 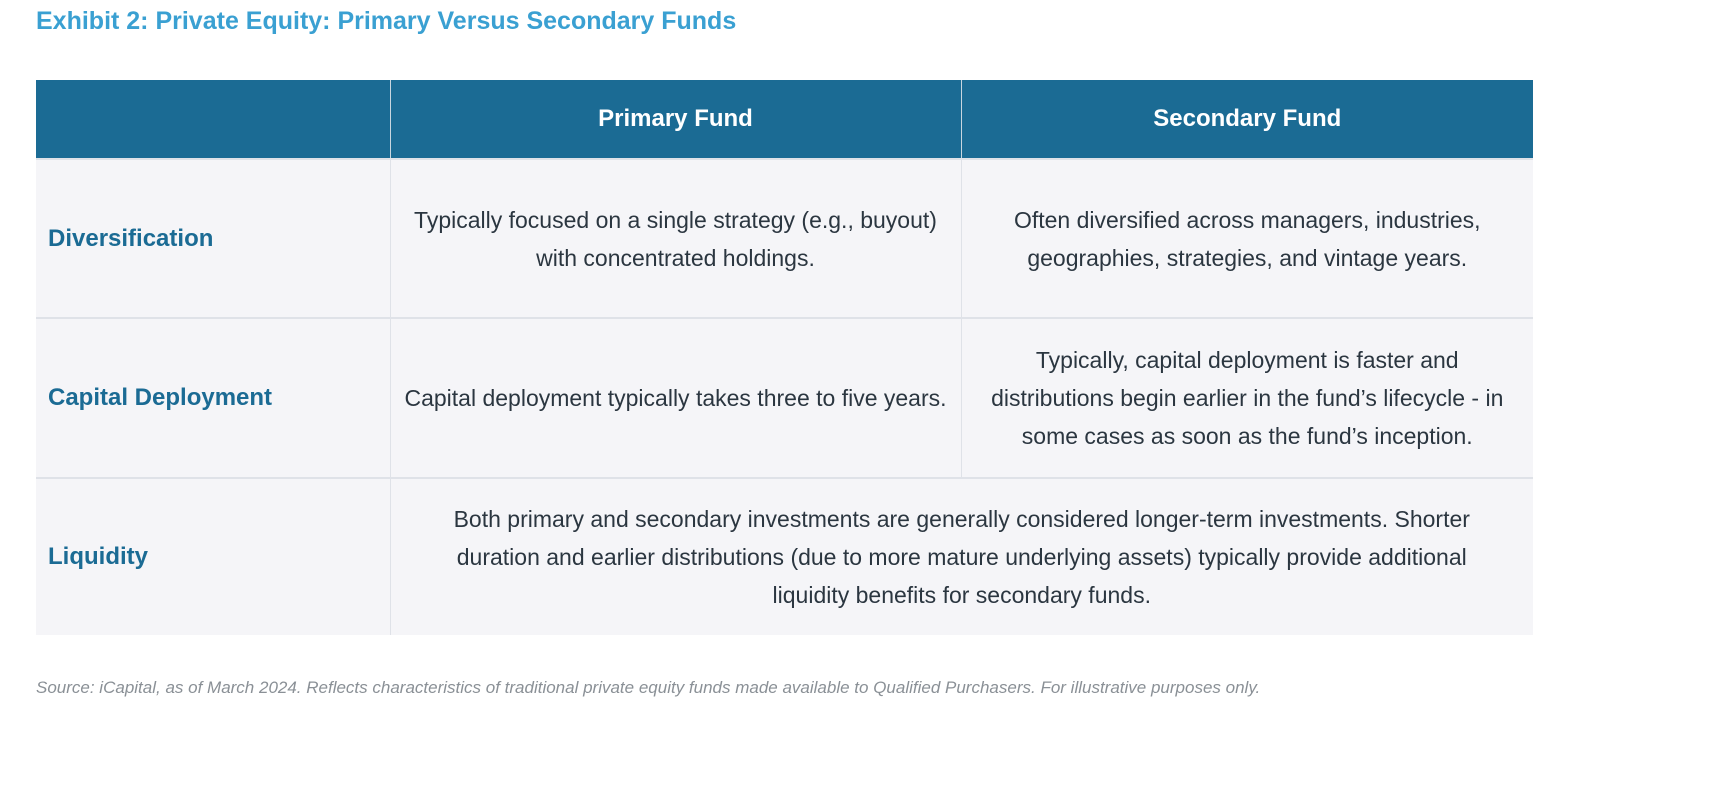 I want to click on header-empty, so click(x=213, y=119).